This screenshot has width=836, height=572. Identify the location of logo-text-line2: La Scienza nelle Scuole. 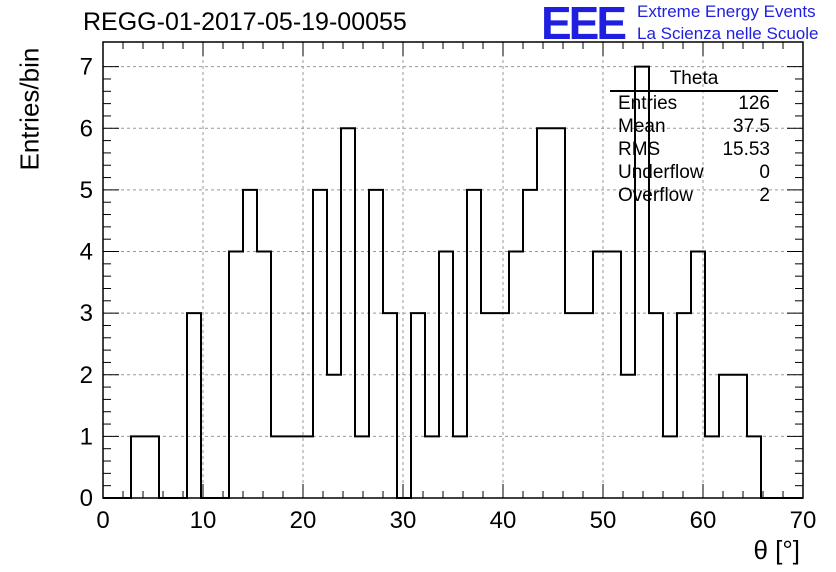
(728, 33).